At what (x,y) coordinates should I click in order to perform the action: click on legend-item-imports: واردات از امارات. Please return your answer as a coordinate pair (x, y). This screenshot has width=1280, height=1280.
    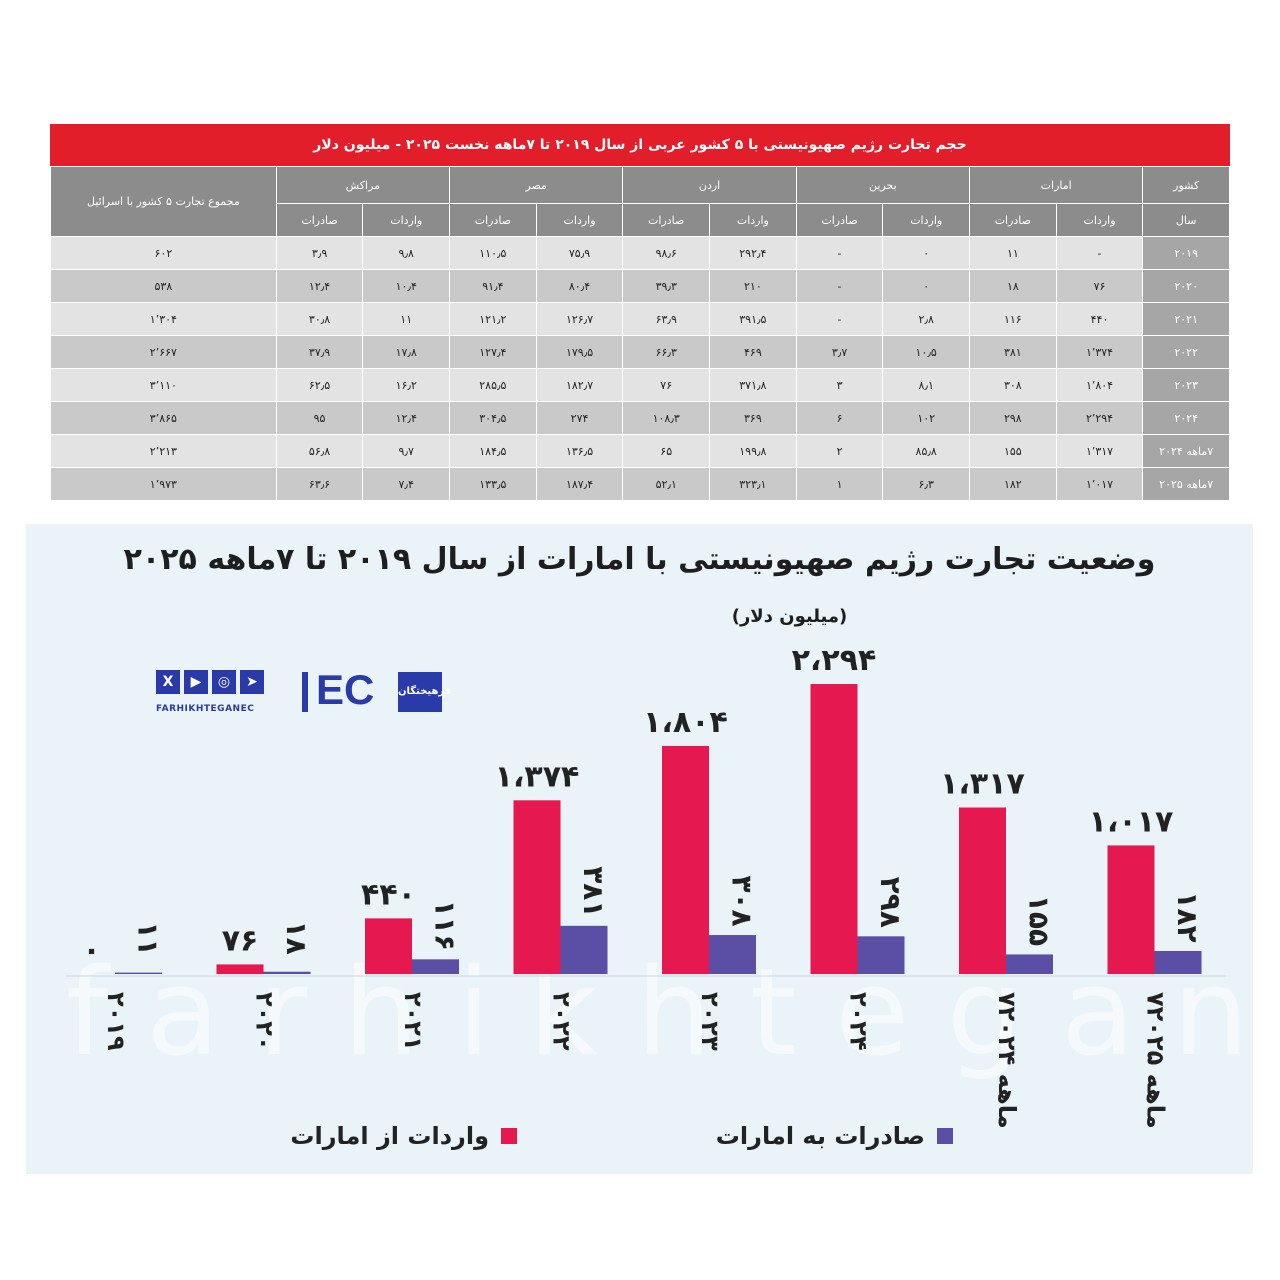
    Looking at the image, I should click on (403, 1136).